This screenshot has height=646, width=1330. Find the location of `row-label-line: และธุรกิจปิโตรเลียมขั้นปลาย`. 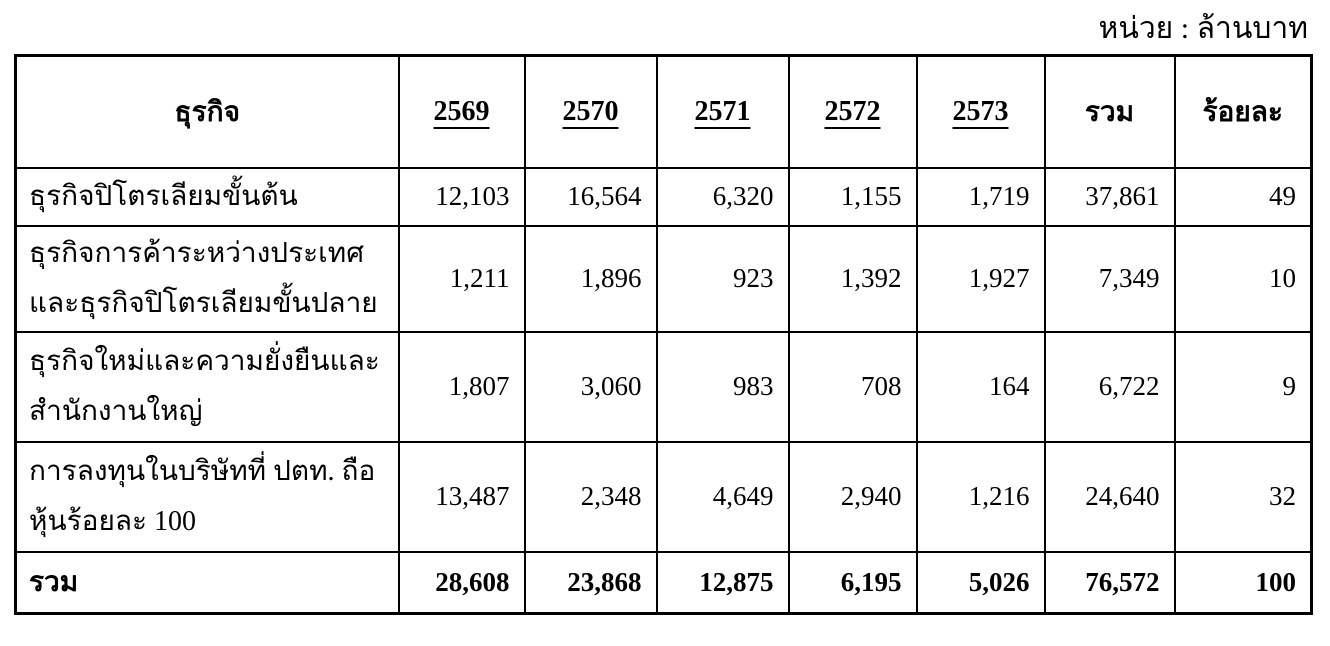

row-label-line: และธุรกิจปิโตรเลียมขั้นปลาย is located at coordinates (203, 303).